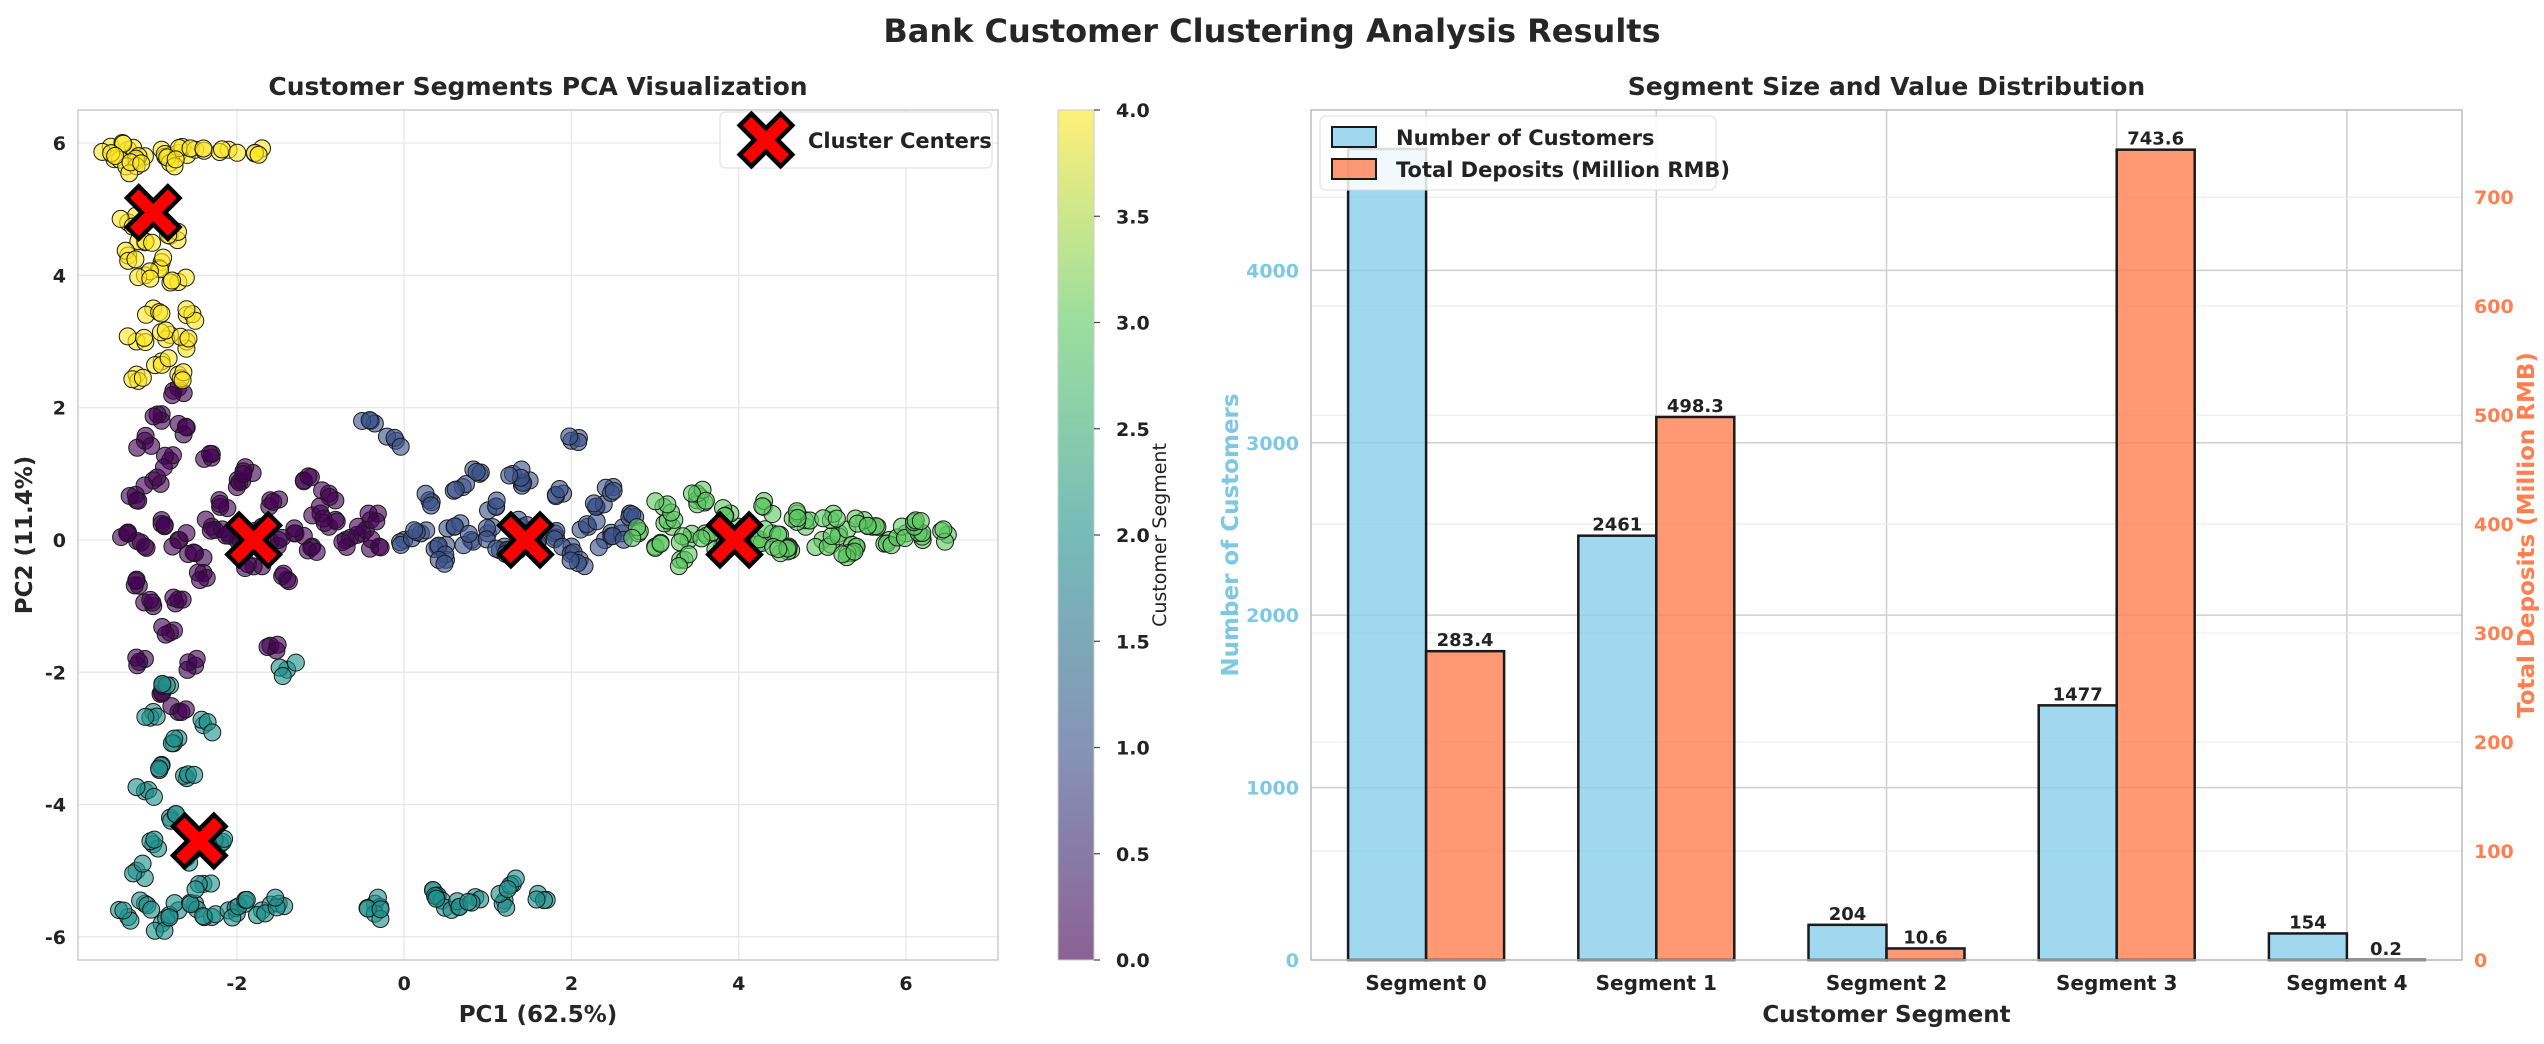 This screenshot has width=2544, height=1044. What do you see at coordinates (1656, 983) in the screenshot?
I see `x-tick-label: Segment 1` at bounding box center [1656, 983].